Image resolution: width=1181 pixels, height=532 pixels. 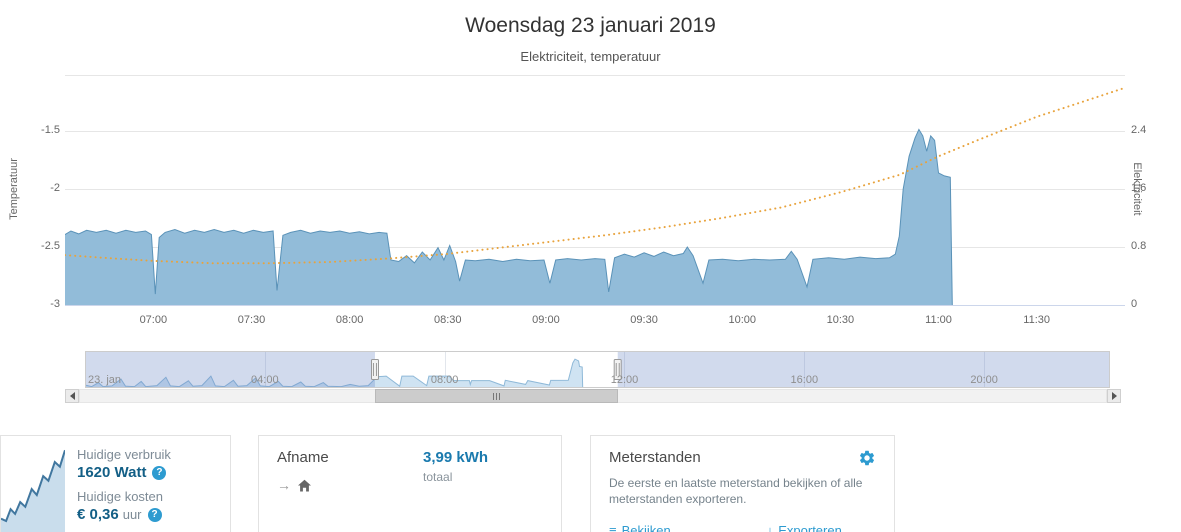 I want to click on x-axis-tick: 10:30, so click(x=840, y=320).